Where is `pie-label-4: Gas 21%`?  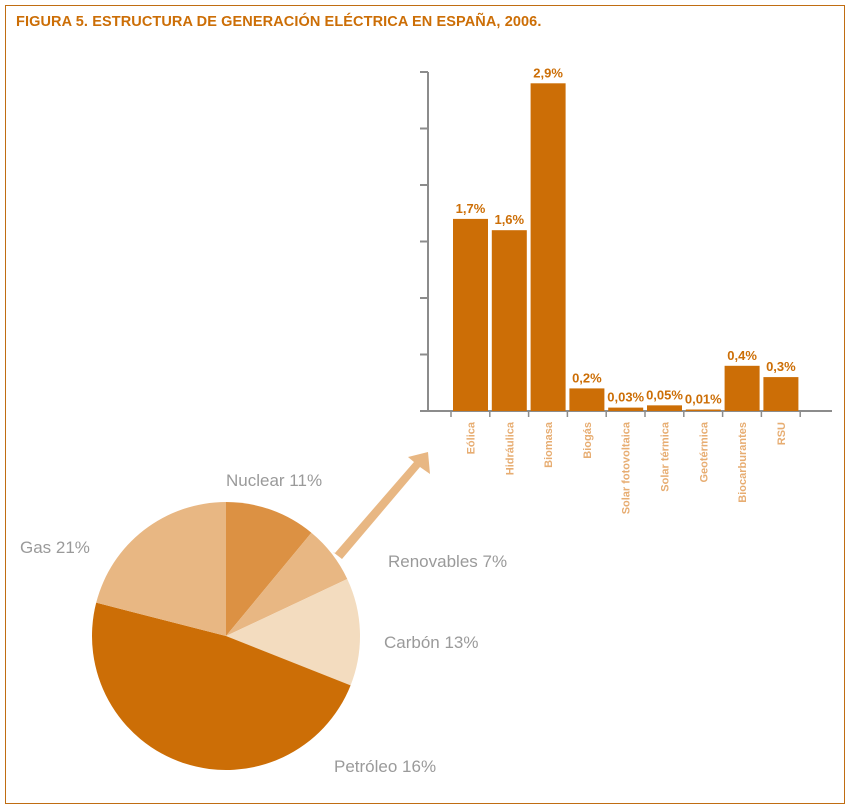 pie-label-4: Gas 21% is located at coordinates (55, 547).